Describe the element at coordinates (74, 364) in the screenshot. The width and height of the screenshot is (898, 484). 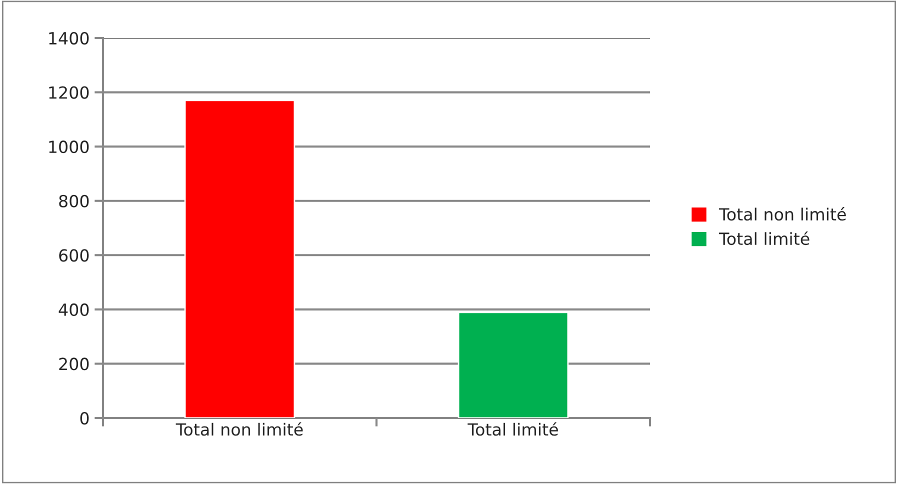
I see `y-tick-label: 200` at that location.